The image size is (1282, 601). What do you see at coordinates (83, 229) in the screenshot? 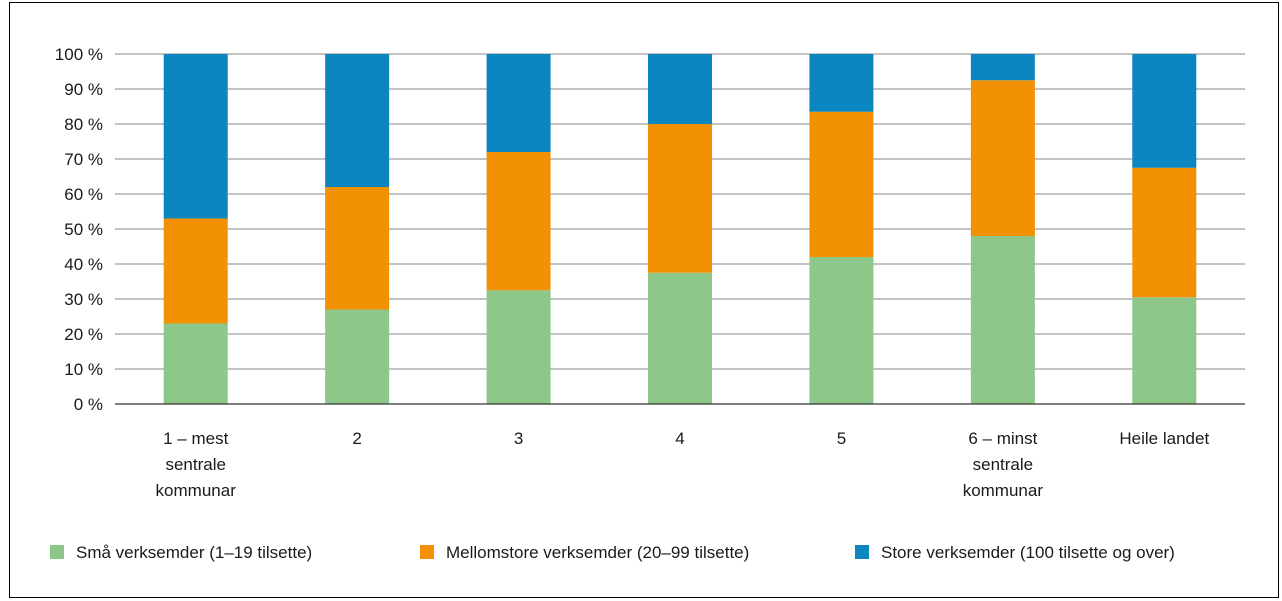
I see `y-tick-label: 50 %` at bounding box center [83, 229].